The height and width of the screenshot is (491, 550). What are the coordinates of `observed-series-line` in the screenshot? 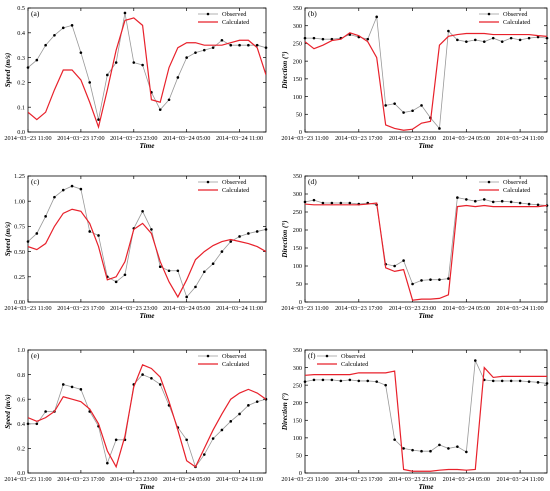 It's located at (147, 421).